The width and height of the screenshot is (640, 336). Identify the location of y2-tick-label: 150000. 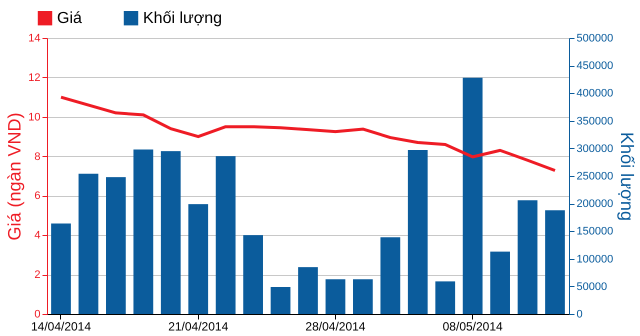
(595, 232).